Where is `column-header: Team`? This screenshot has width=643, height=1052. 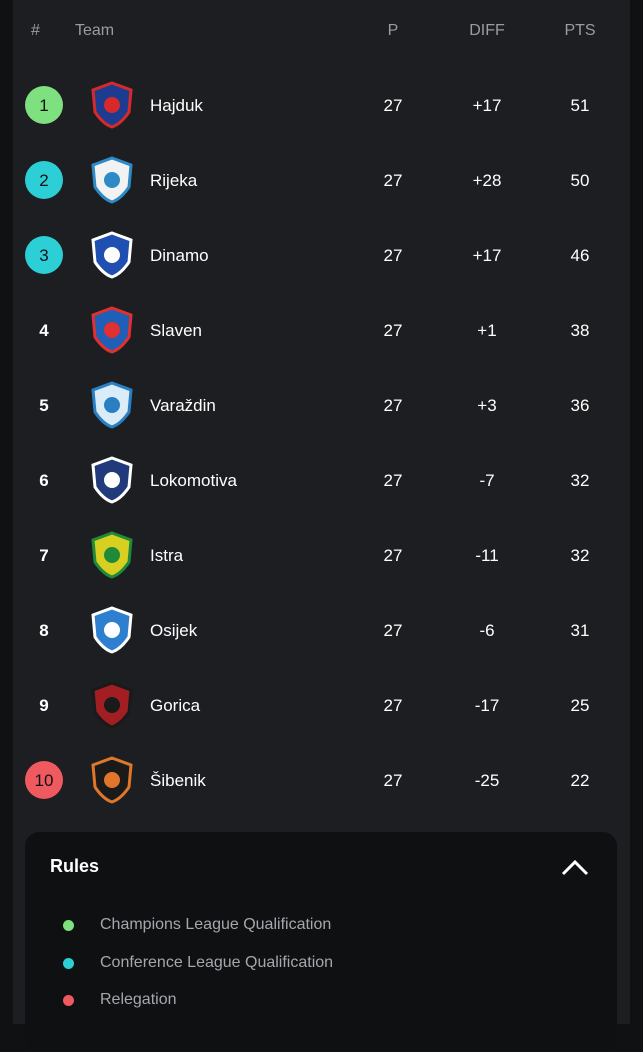 column-header: Team is located at coordinates (95, 30).